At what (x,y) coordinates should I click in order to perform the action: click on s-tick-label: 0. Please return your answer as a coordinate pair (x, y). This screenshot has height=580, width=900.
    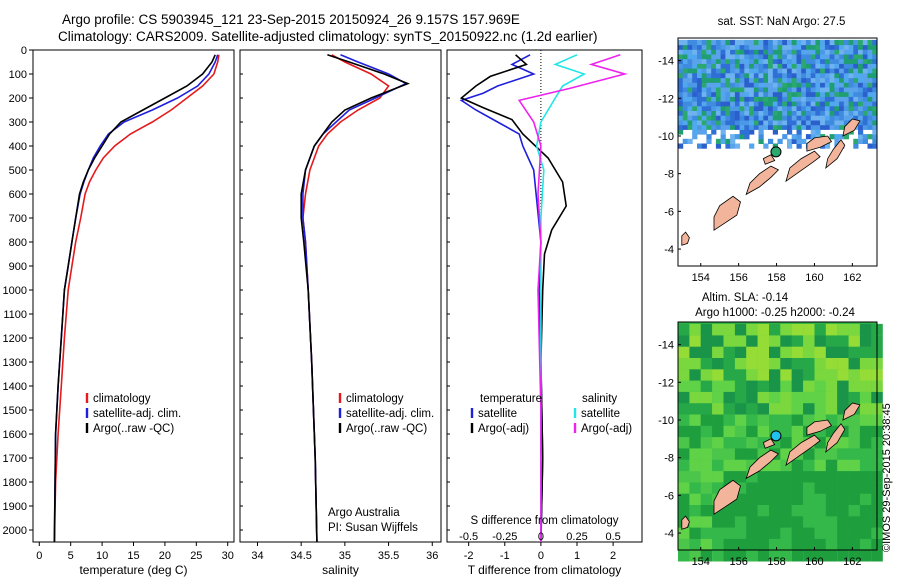
    Looking at the image, I should click on (541, 537).